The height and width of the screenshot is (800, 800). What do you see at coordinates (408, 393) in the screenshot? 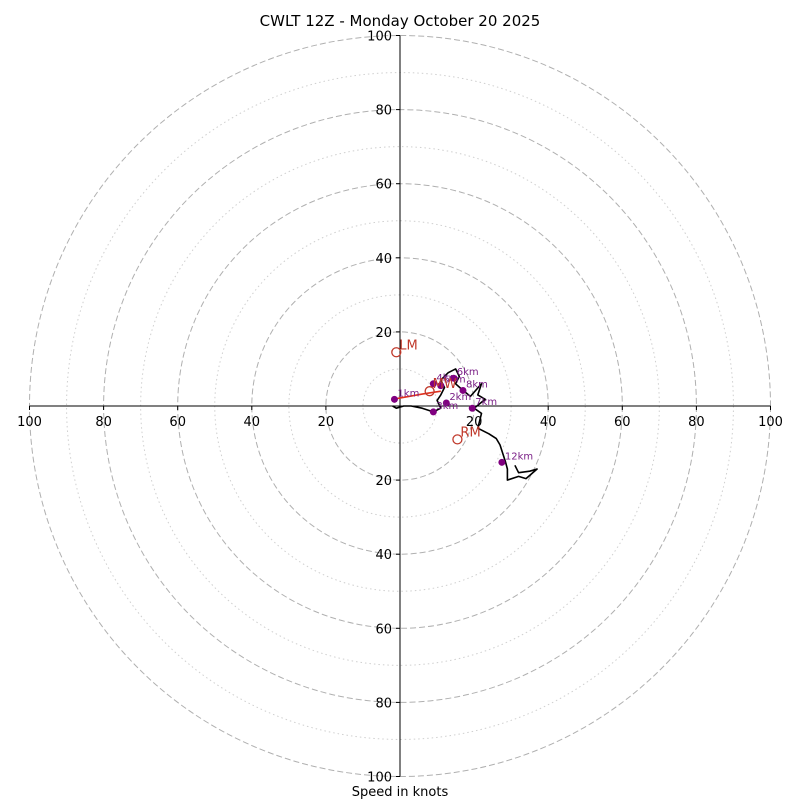
I see `height-marker-label: 1km` at bounding box center [408, 393].